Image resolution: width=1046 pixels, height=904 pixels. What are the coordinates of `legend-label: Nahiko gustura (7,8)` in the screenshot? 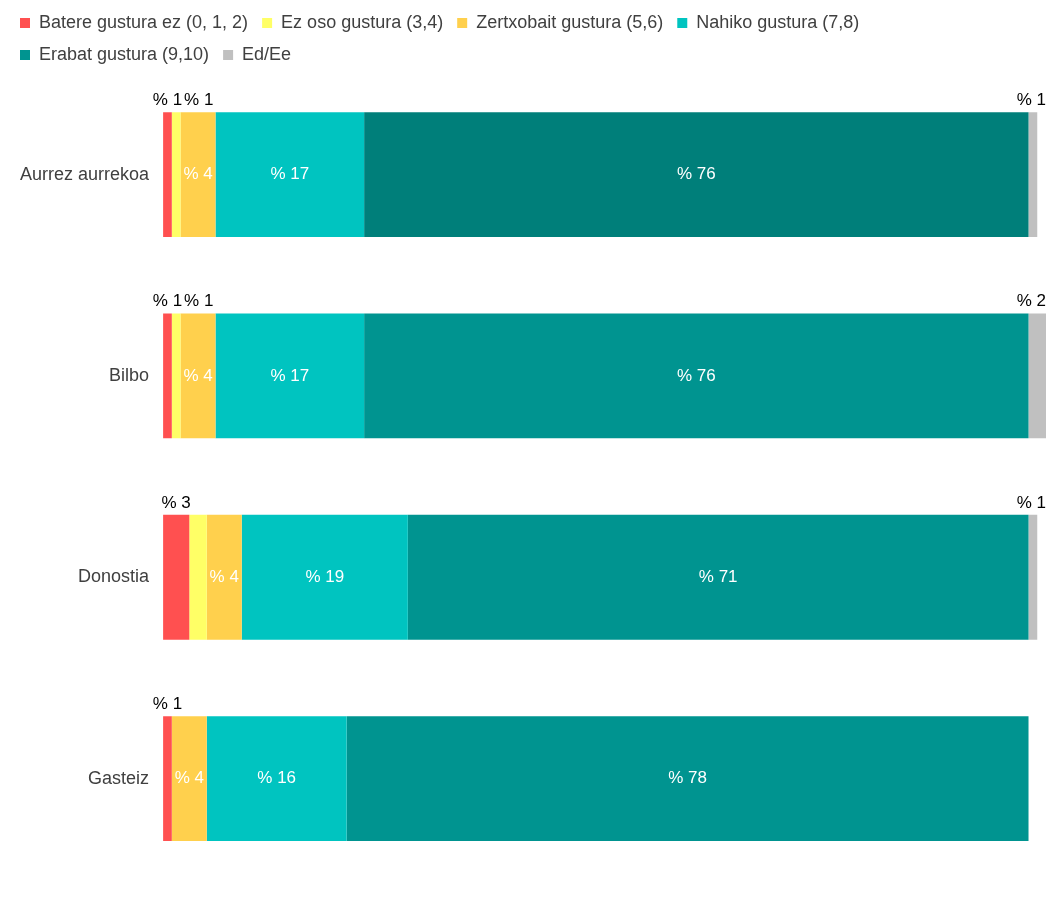 It's located at (778, 21).